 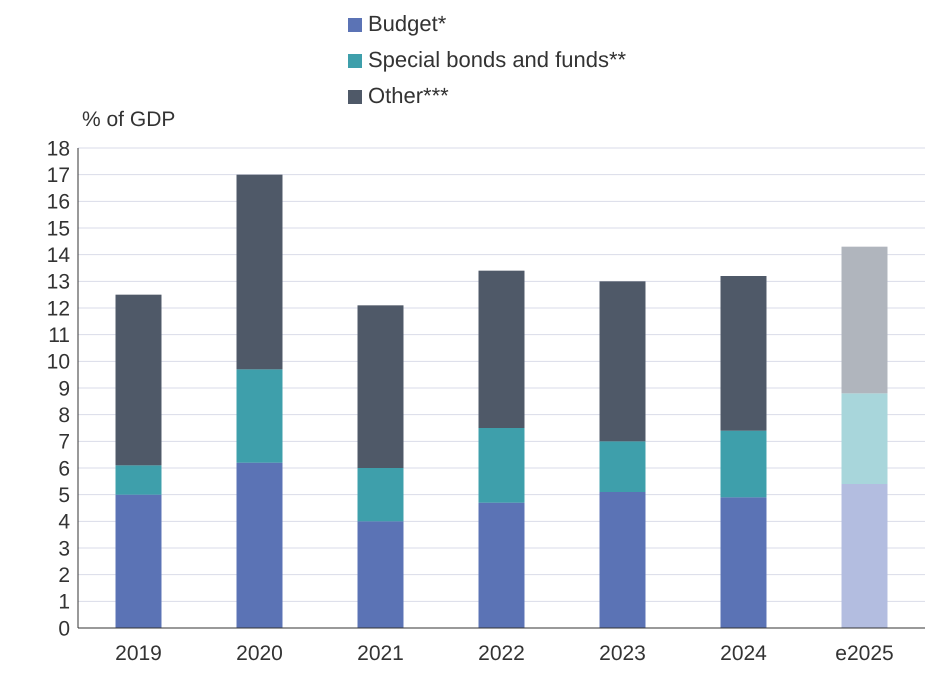 What do you see at coordinates (64, 548) in the screenshot?
I see `y-tick-label: 3` at bounding box center [64, 548].